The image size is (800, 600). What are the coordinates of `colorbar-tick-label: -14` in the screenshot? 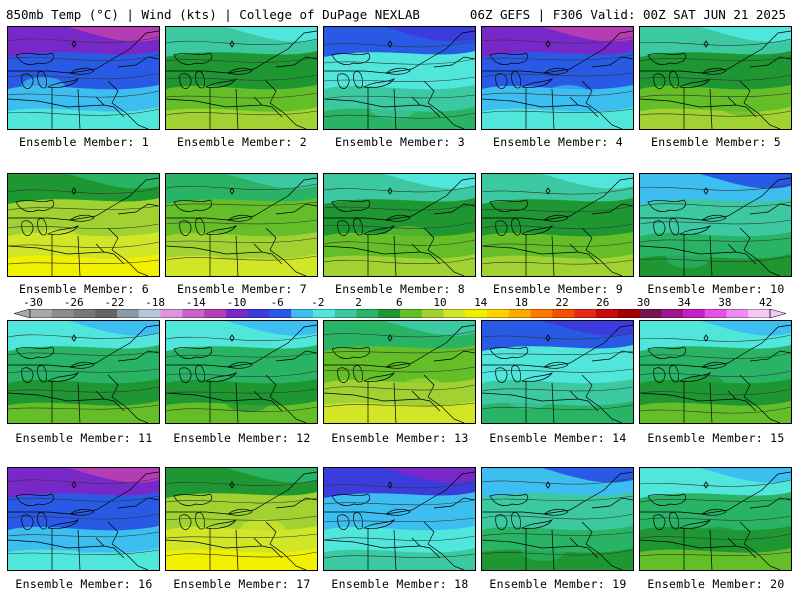 It's located at (195, 302).